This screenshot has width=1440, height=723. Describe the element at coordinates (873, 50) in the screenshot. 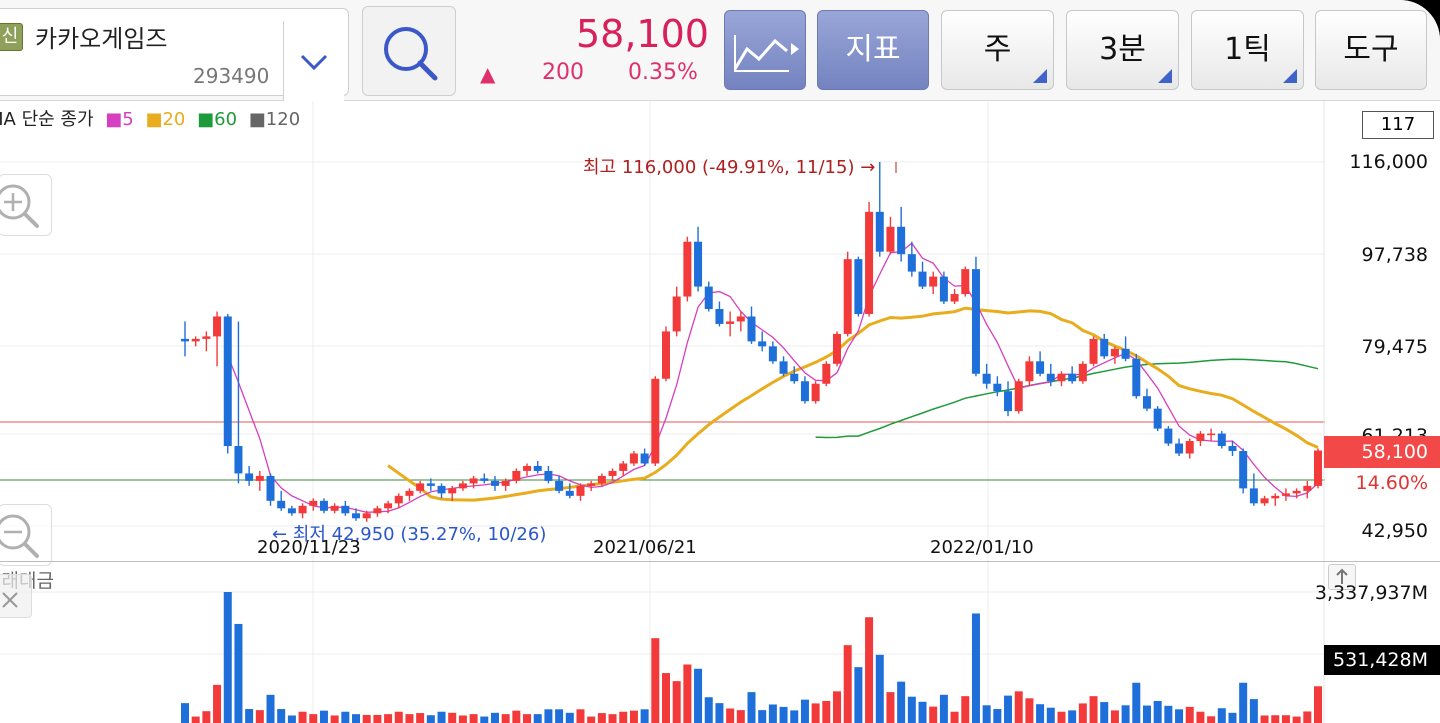

I see `indicator-button: 지표` at that location.